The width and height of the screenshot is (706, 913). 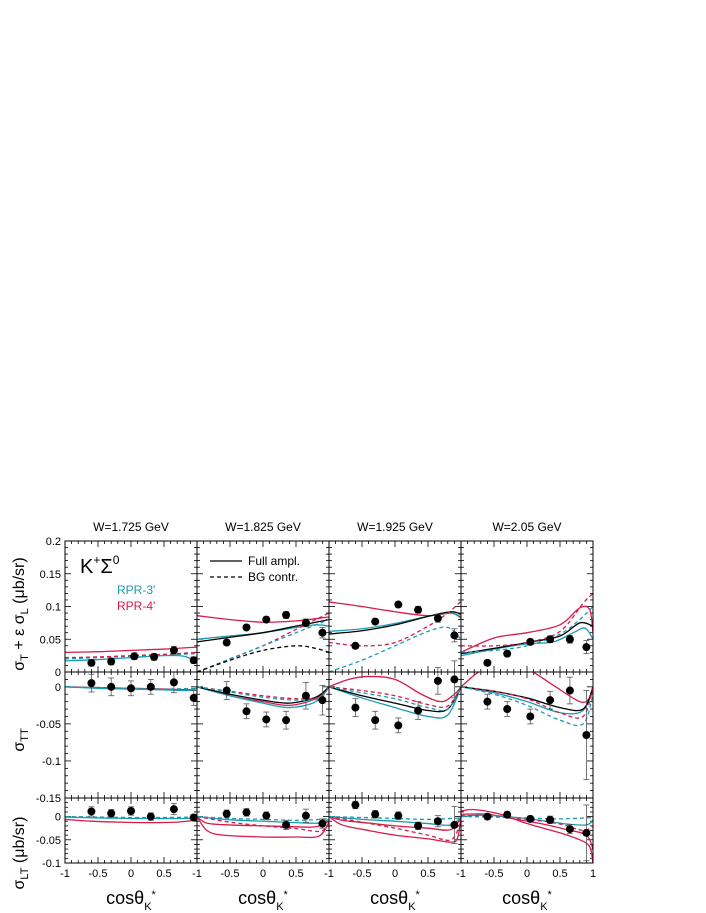 I want to click on ytick-label: -0.05, so click(x=48, y=841).